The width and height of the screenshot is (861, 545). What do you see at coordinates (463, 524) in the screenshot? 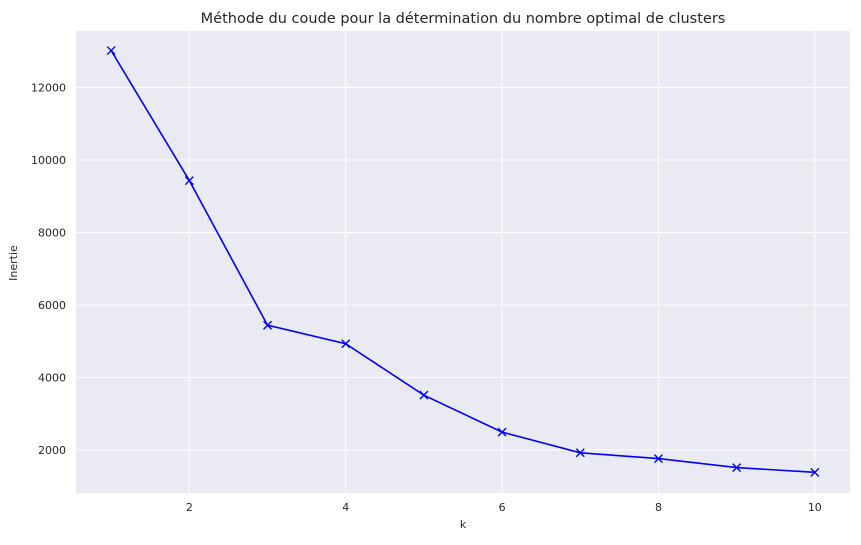
I see `x-axis-label: k` at bounding box center [463, 524].